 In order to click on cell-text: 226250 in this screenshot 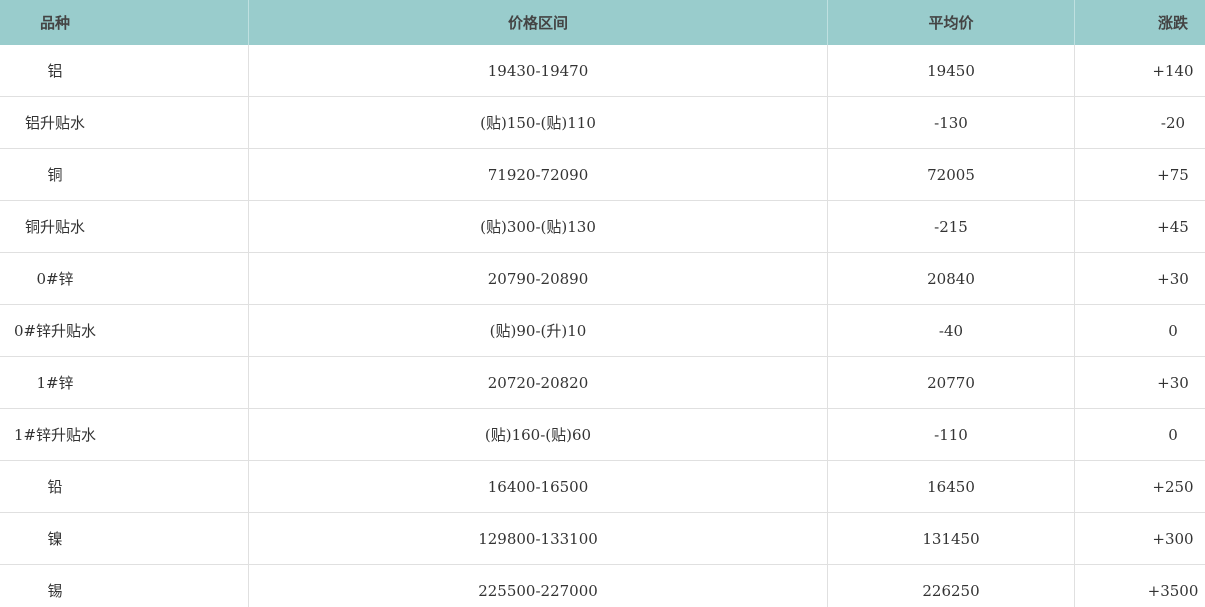, I will do `click(951, 590)`.